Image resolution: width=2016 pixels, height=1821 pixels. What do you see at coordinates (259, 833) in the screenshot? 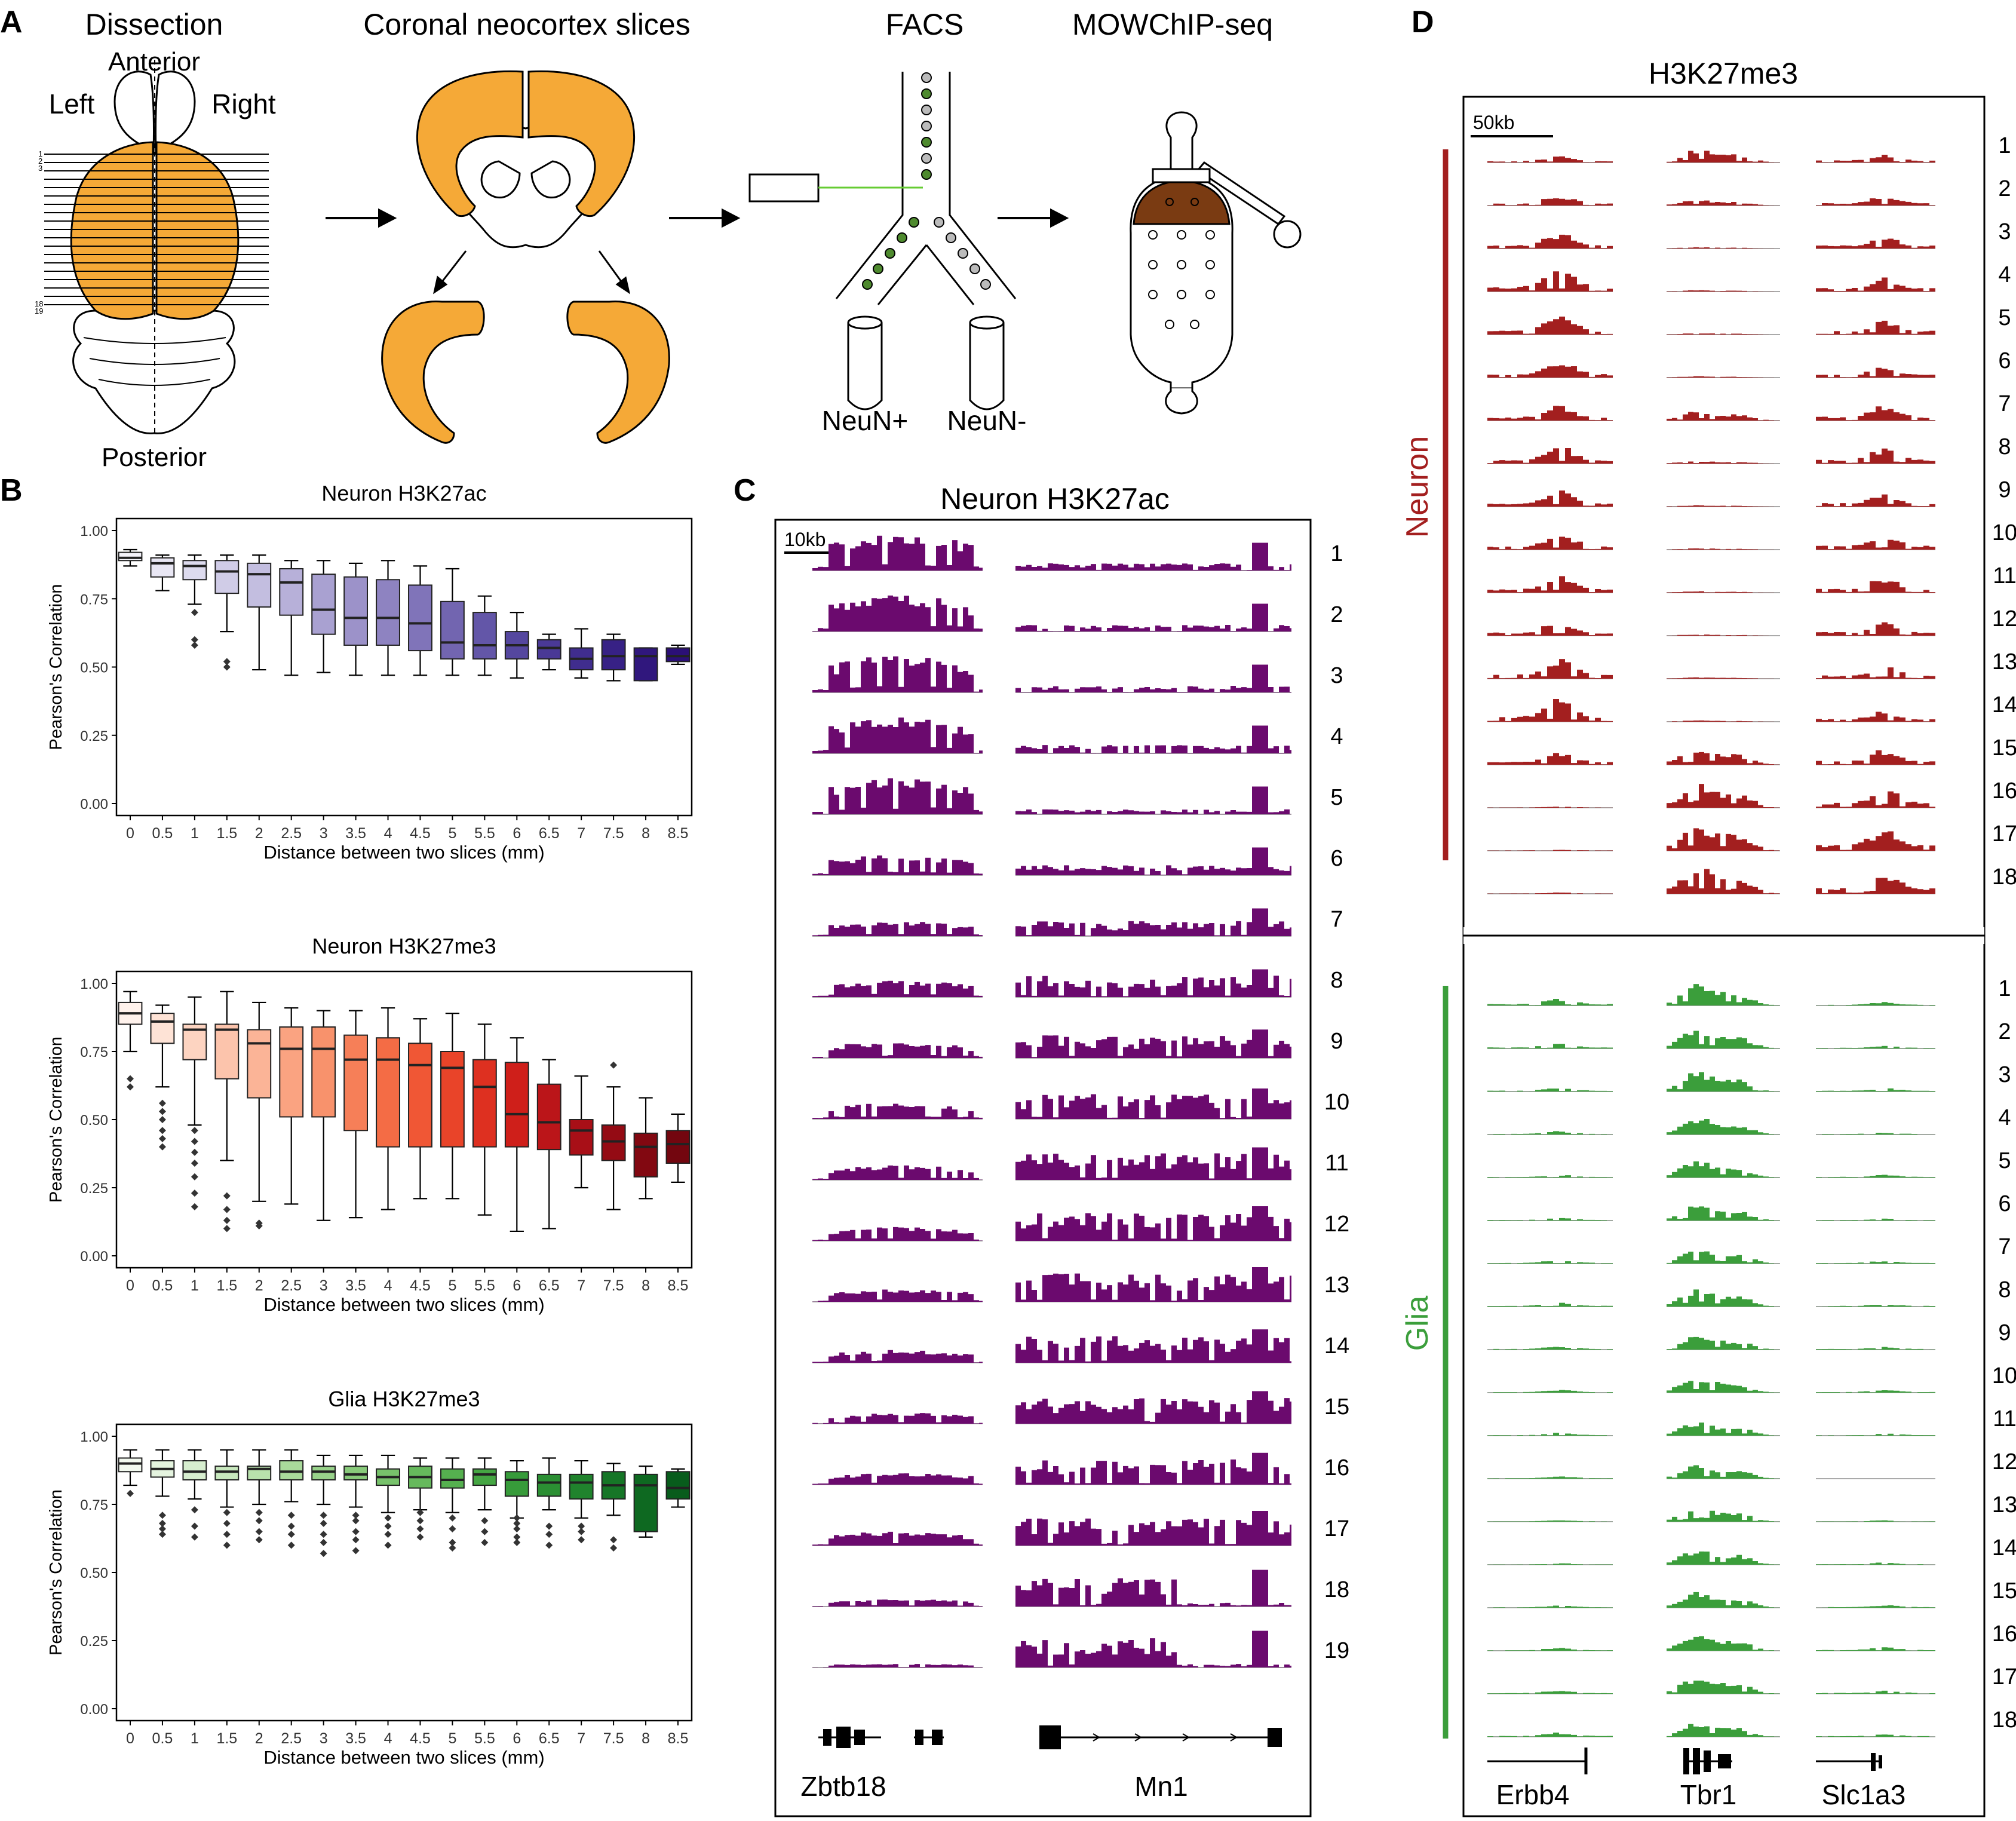
I see `x-tick-label: 2` at bounding box center [259, 833].